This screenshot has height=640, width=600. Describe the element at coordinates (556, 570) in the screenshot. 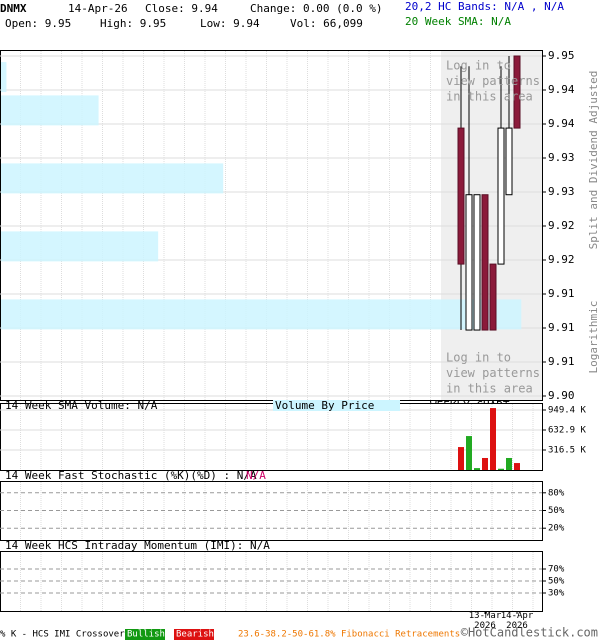

I see `y-tick-label: 70%` at that location.